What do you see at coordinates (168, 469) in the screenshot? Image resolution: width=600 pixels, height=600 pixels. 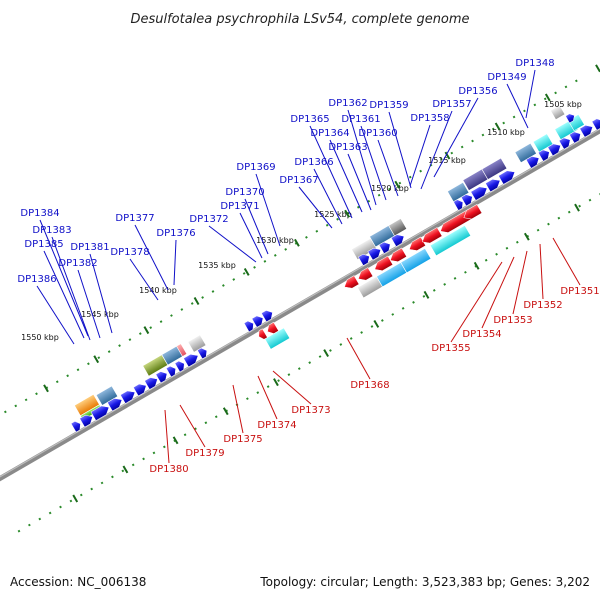 I see `gene-label-dp1380: DP1380` at bounding box center [168, 469].